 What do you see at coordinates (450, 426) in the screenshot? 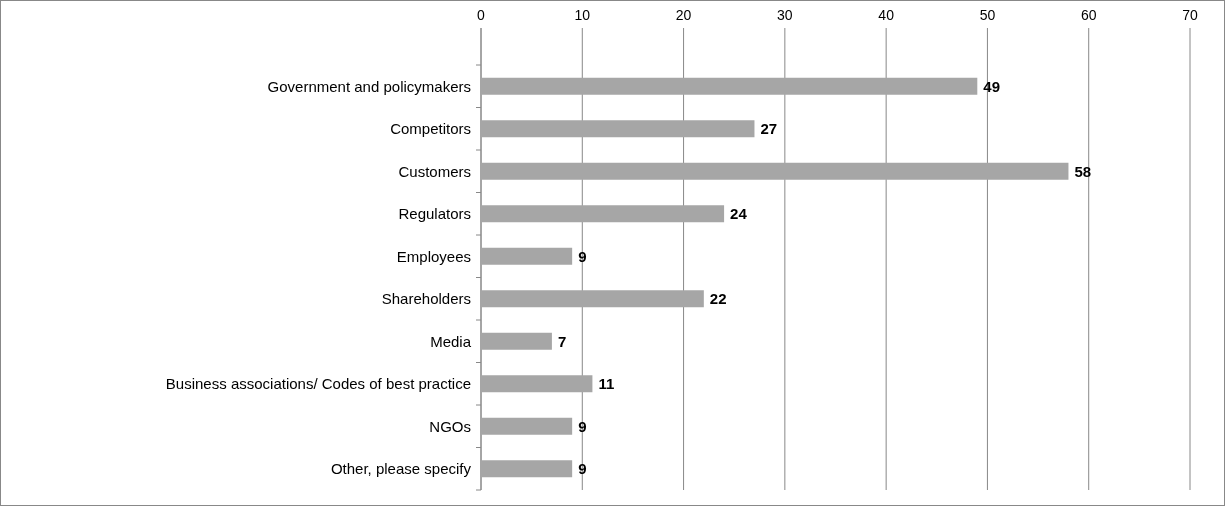
I see `y-tick-label: NGOs` at bounding box center [450, 426].